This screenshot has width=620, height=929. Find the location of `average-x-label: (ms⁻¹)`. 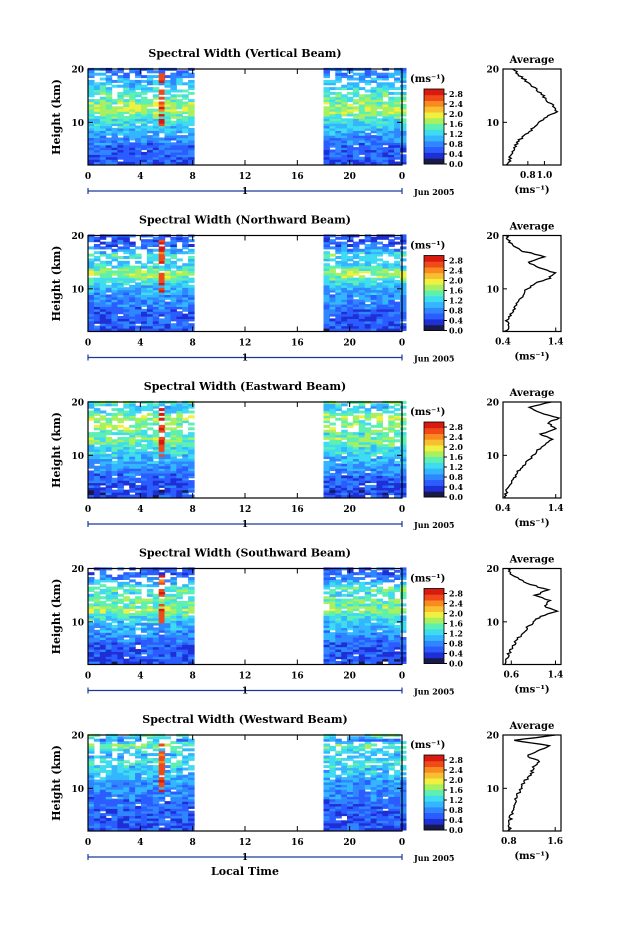

average-x-label: (ms⁻¹) is located at coordinates (531, 690).